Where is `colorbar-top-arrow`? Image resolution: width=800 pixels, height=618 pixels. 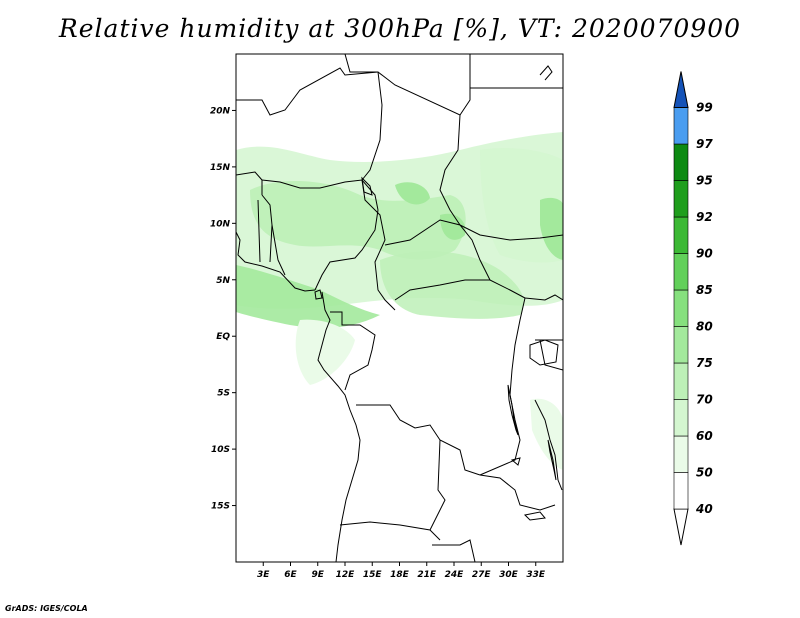
colorbar-top-arrow is located at coordinates (681, 89).